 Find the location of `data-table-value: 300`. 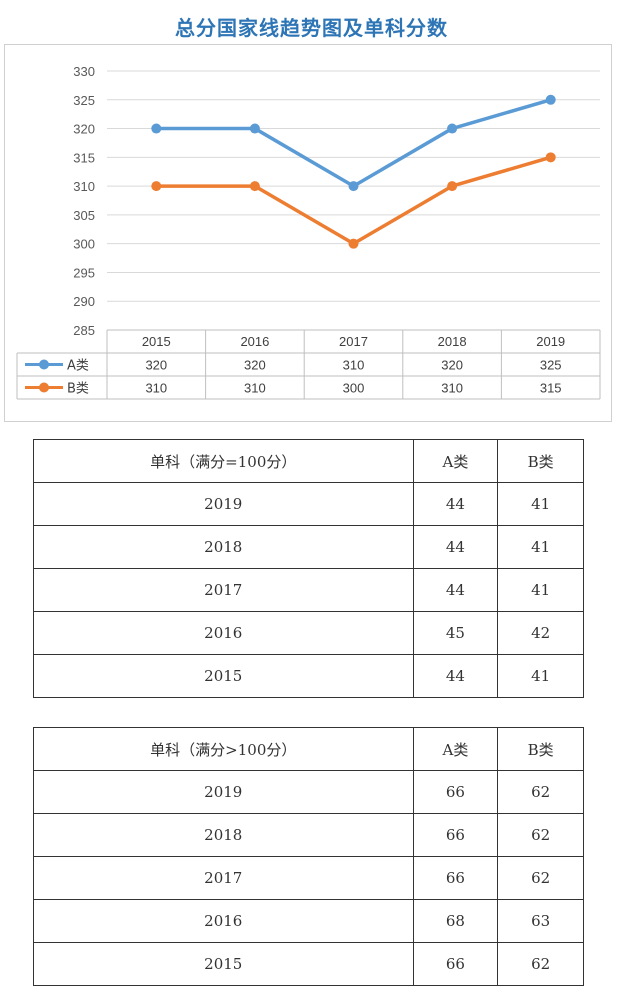

data-table-value: 300 is located at coordinates (354, 388).